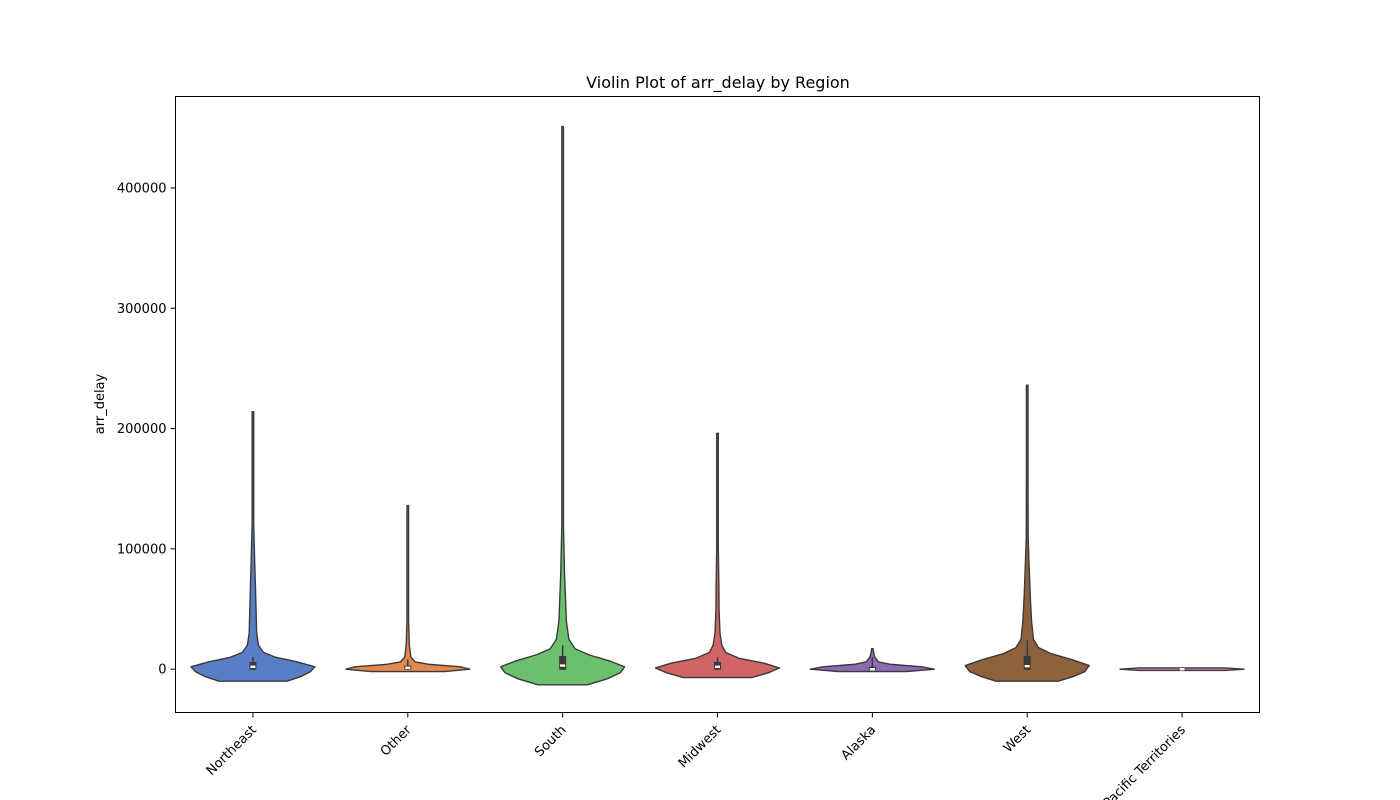  Describe the element at coordinates (718, 83) in the screenshot. I see `chart-title: Violin Plot of arr_delay by Region` at that location.